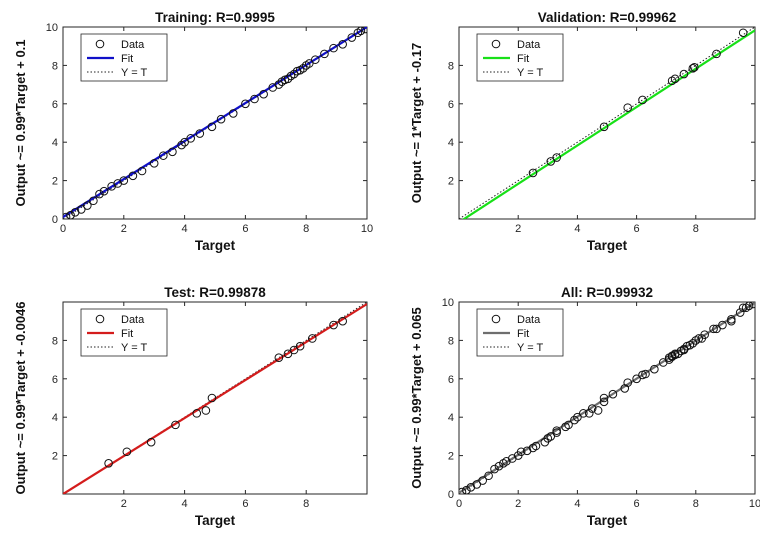 Image resolution: width=760 pixels, height=533 pixels. I want to click on x-tick-label: 10, so click(367, 229).